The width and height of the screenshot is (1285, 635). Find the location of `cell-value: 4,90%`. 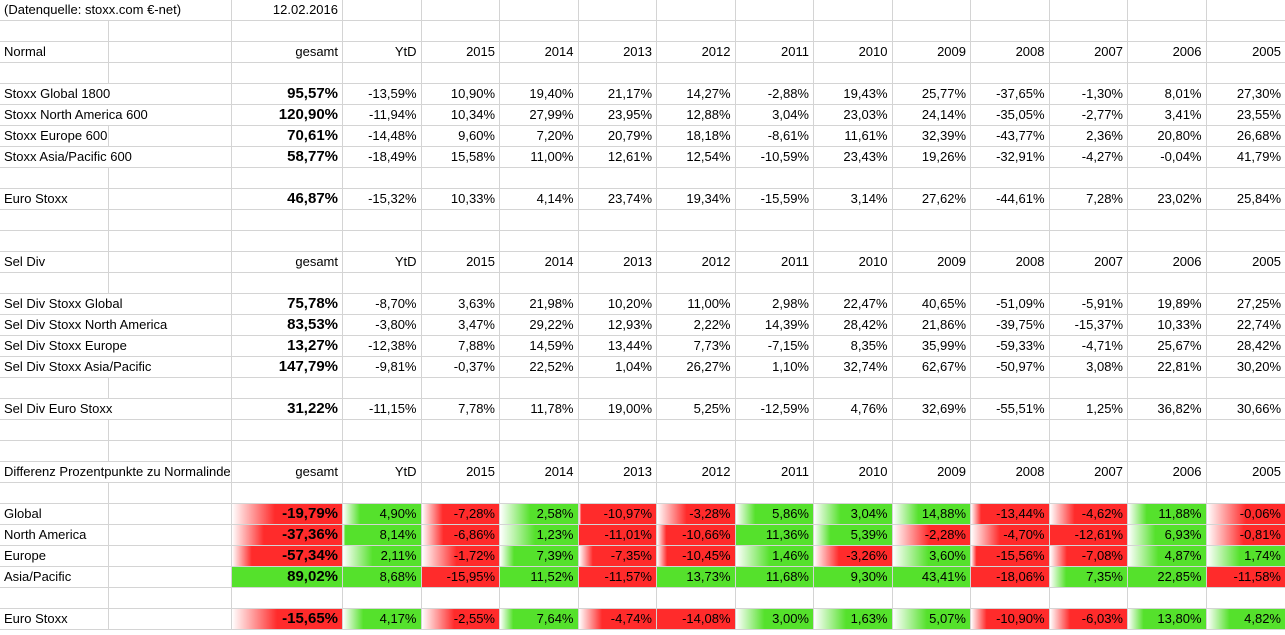

cell-value: 4,90% is located at coordinates (382, 514).